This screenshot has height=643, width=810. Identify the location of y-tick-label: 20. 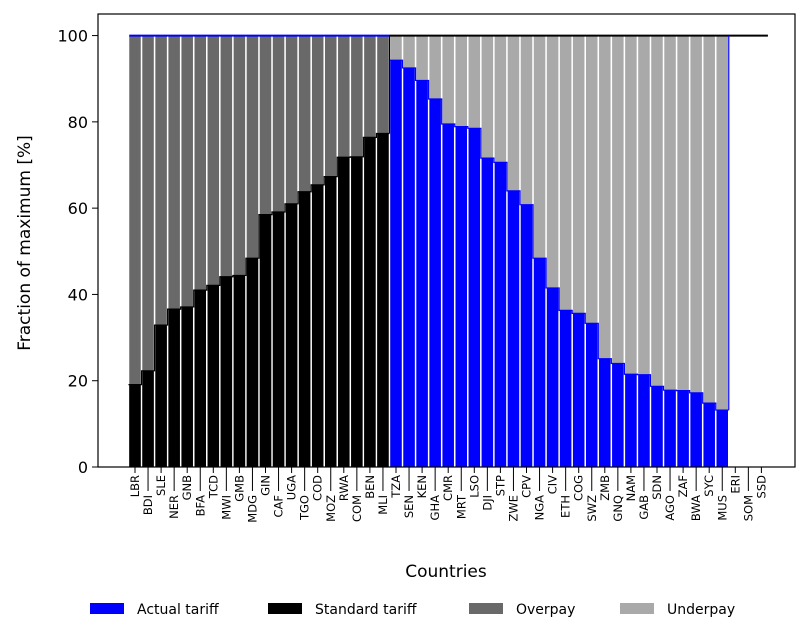
(78, 381).